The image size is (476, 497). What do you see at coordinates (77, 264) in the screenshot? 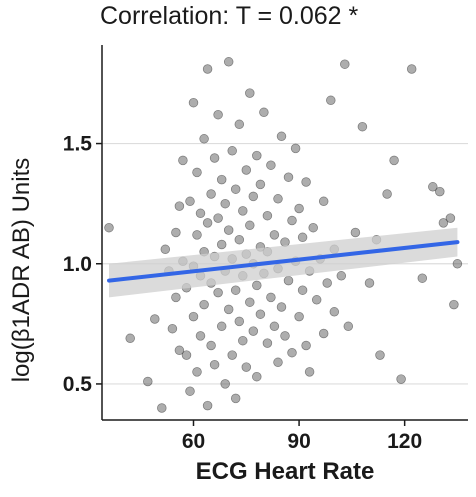
I see `y-tick-label: 1.0` at bounding box center [77, 264].